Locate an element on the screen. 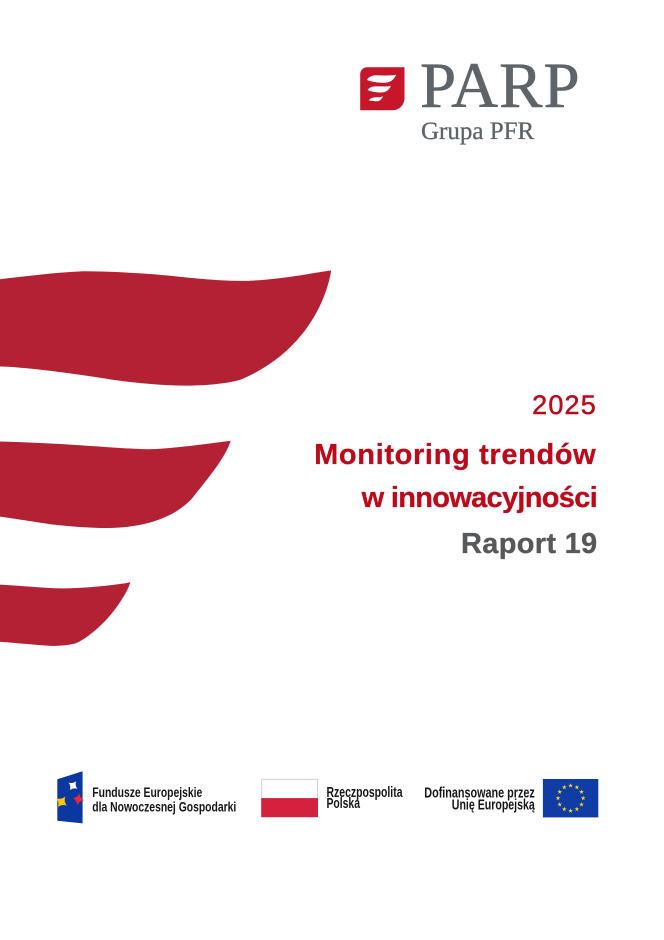  svg-text: Rzeczpospolita is located at coordinates (365, 792).